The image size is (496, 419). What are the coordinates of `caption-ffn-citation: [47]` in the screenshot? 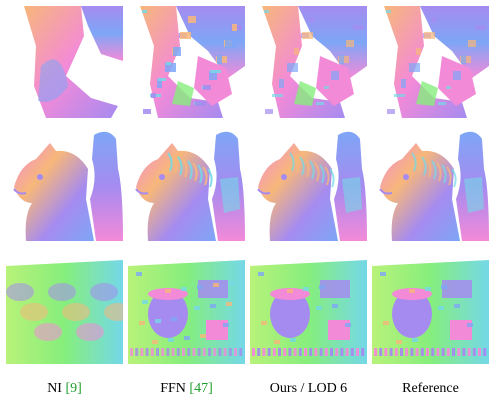 It's located at (201, 388).